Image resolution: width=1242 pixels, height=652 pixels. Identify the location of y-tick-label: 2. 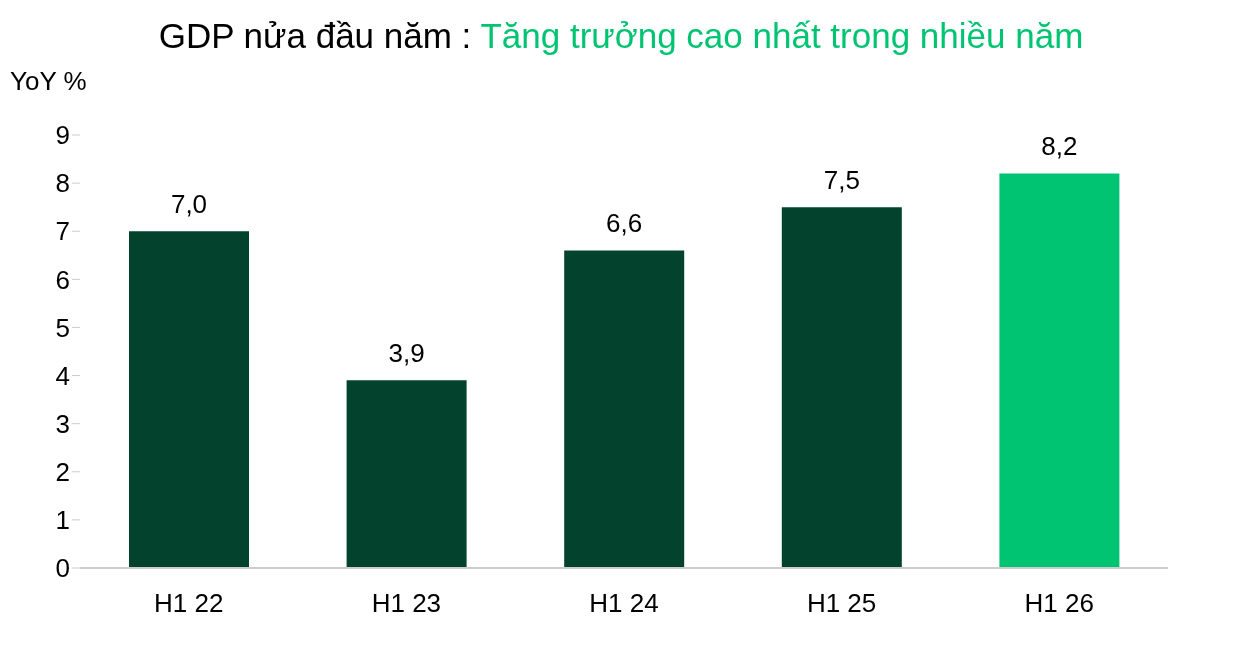
(62, 472).